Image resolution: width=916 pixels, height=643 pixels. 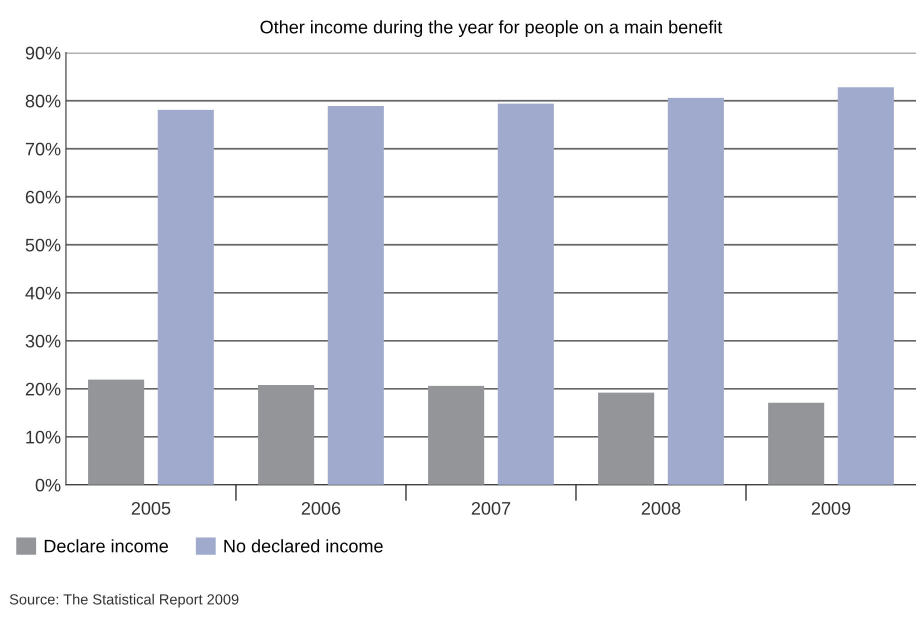 What do you see at coordinates (43, 101) in the screenshot?
I see `y-tick-label: 80%` at bounding box center [43, 101].